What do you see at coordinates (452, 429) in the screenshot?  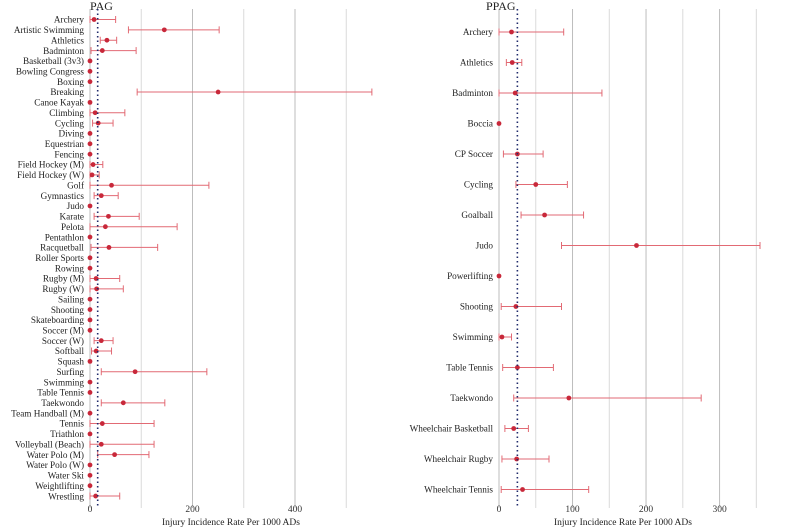 I see `ppag-row-label: Wheelchair Basketball` at bounding box center [452, 429].